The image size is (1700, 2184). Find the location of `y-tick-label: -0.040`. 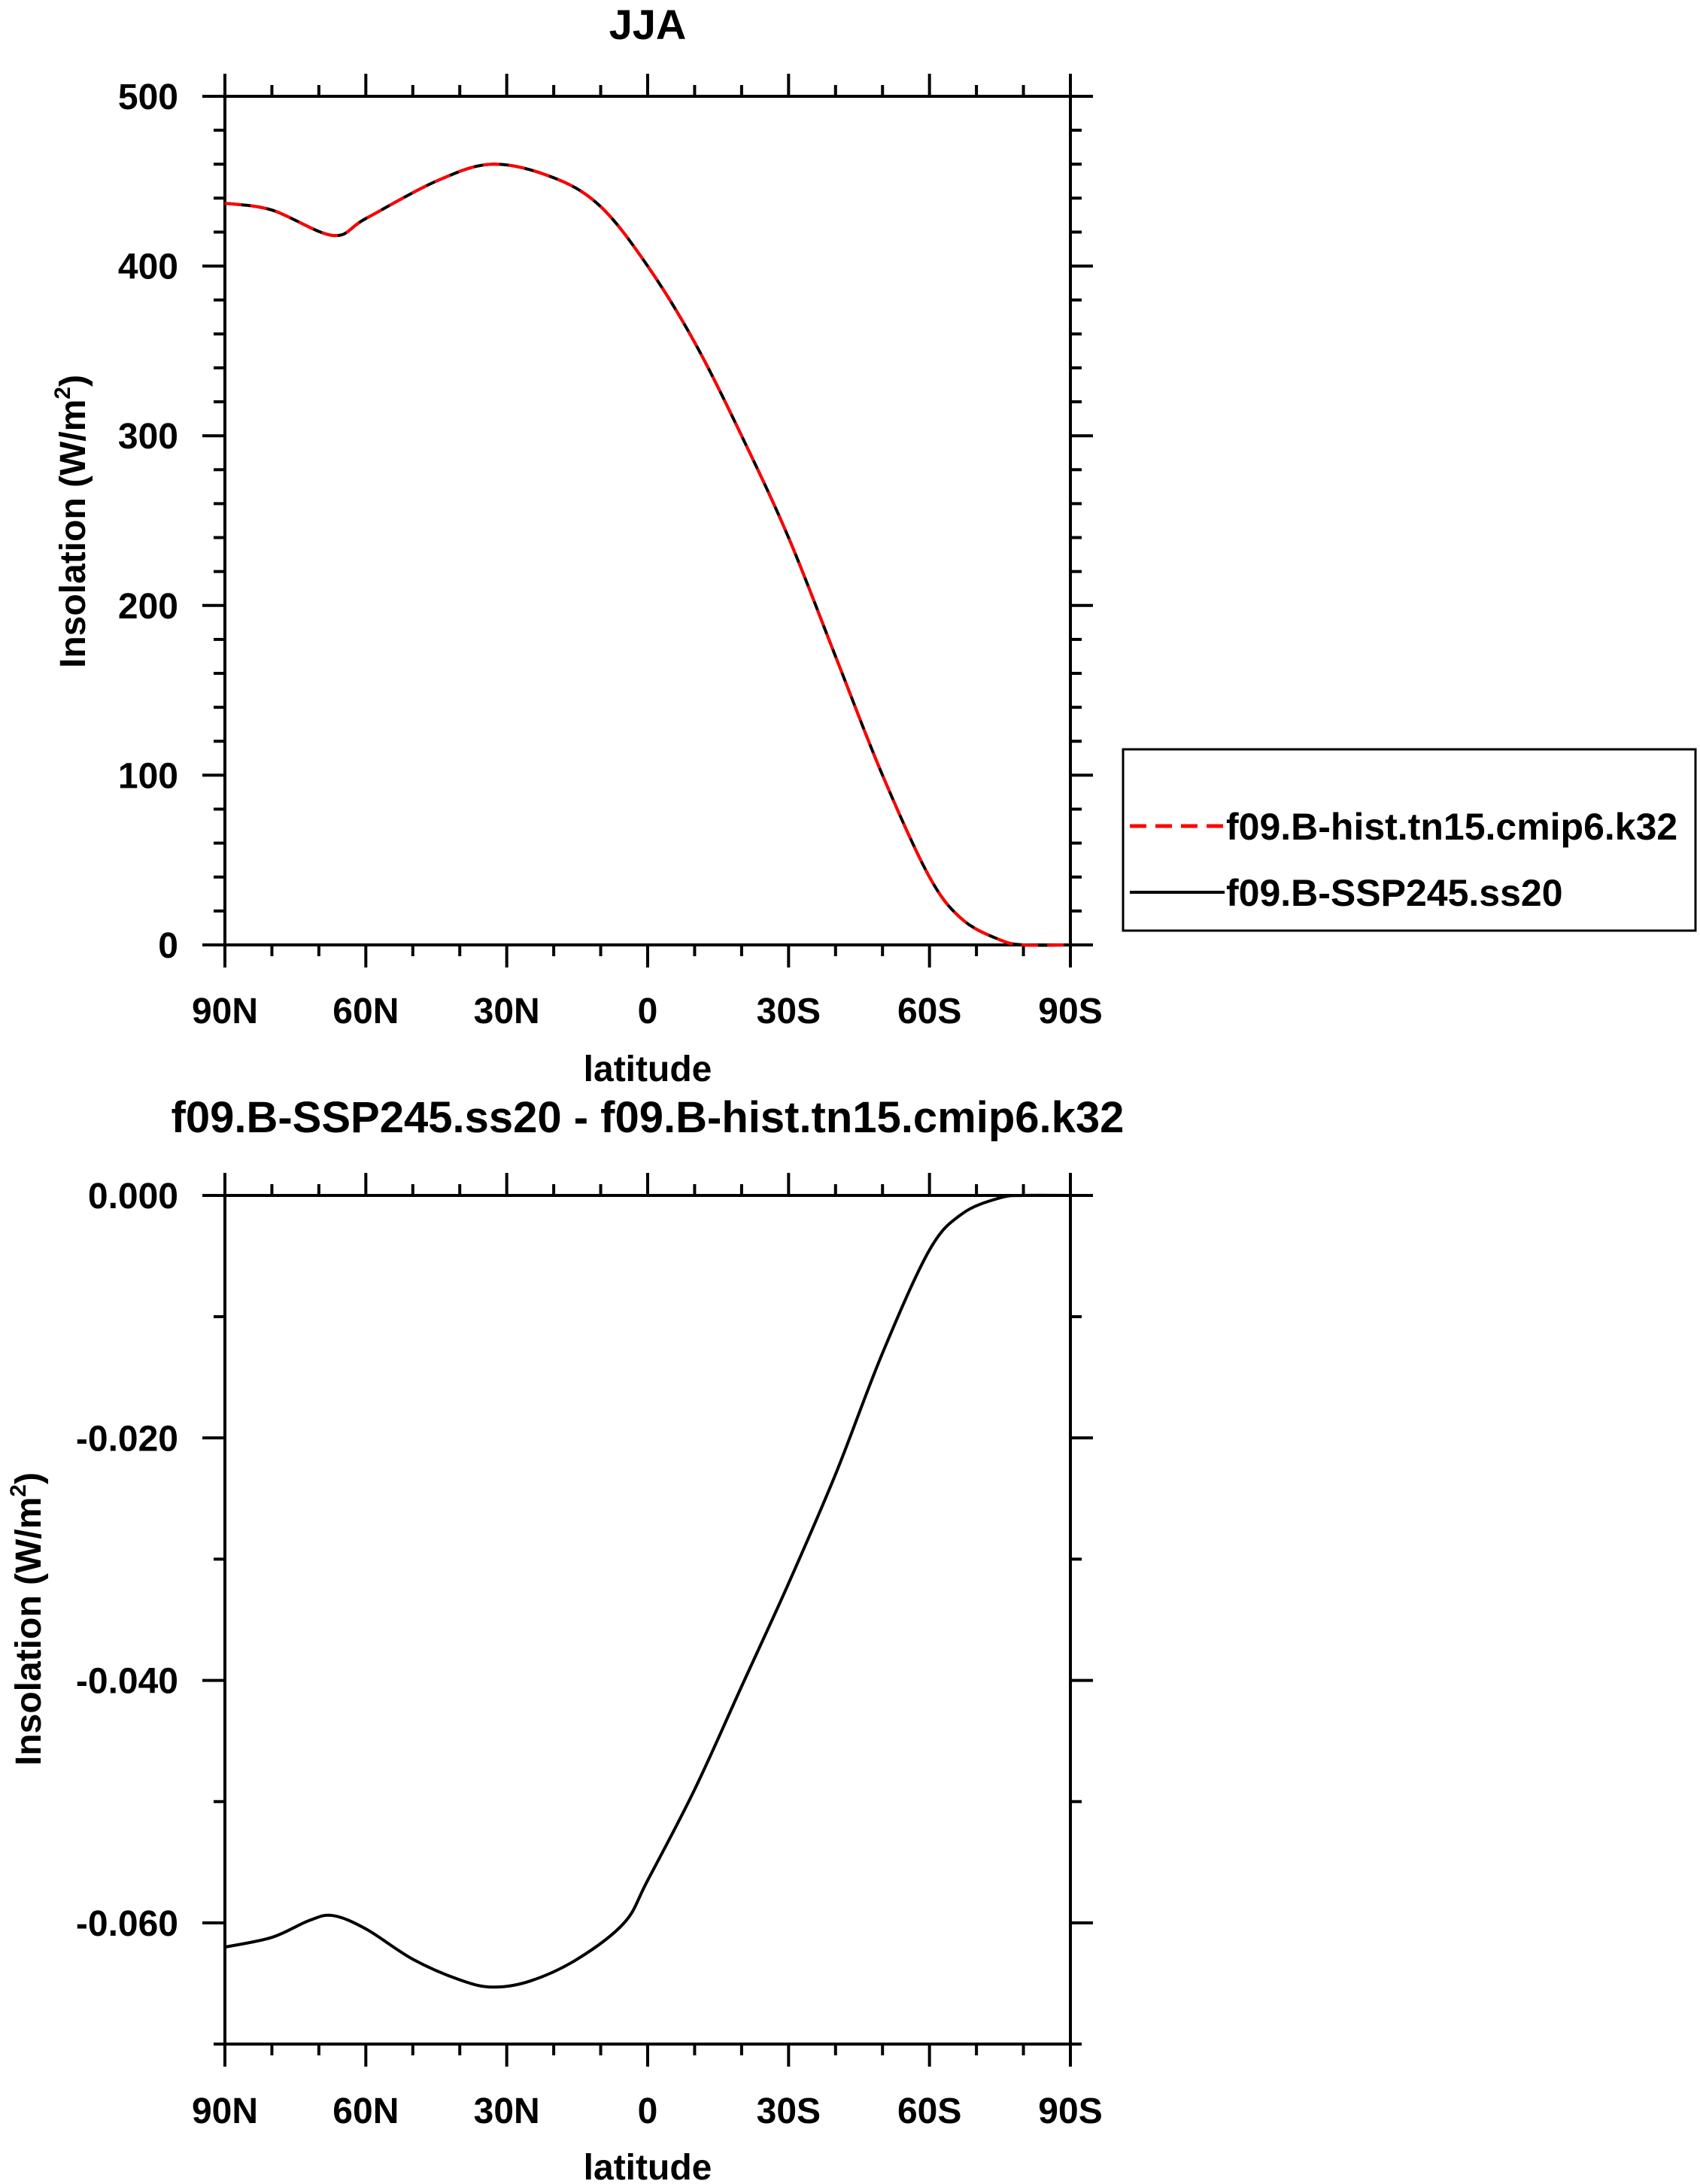

y-tick-label: -0.040 is located at coordinates (127, 1682).